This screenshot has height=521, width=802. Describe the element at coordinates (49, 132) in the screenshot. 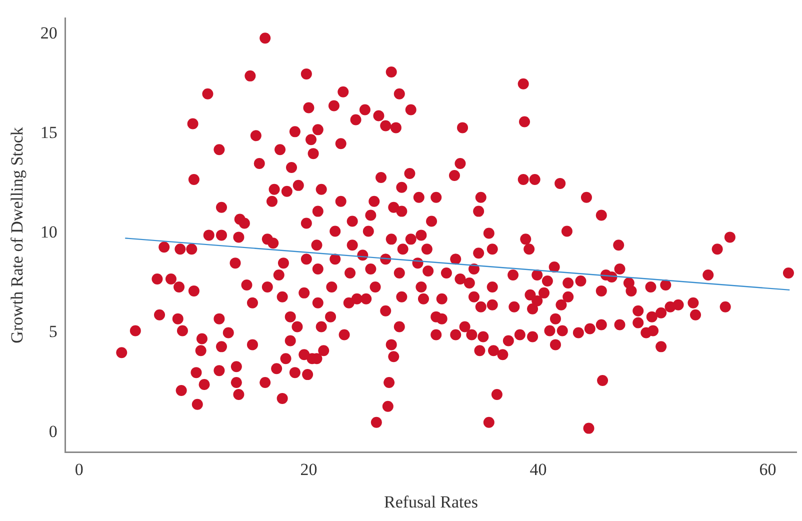

I see `y-tick-label: 15` at that location.